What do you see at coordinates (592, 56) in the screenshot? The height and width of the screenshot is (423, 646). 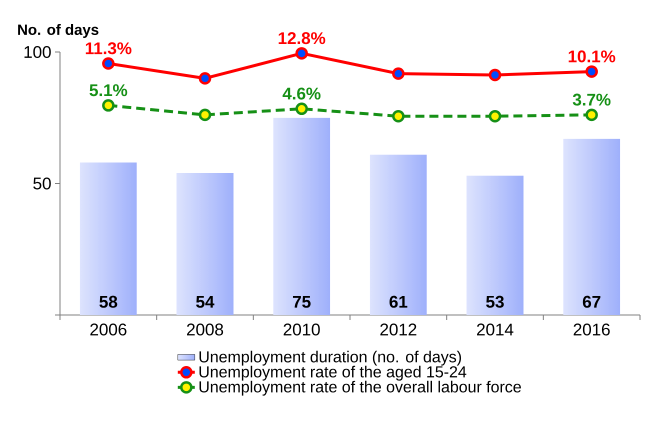 I see `data-label: 10.1%` at bounding box center [592, 56].